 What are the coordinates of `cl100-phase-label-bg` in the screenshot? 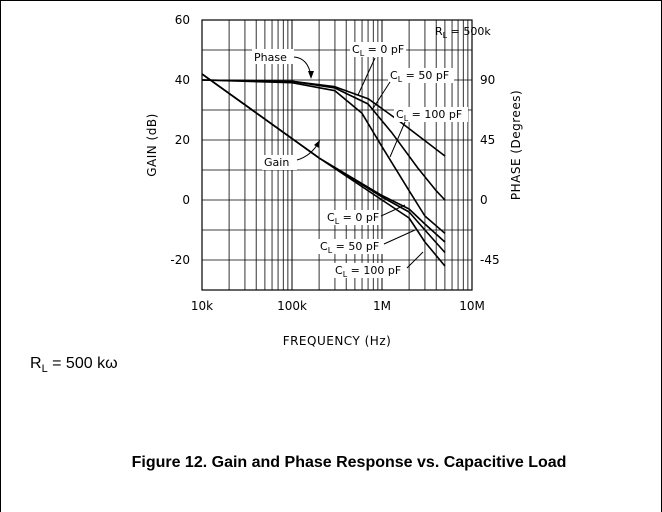 It's located at (431, 114).